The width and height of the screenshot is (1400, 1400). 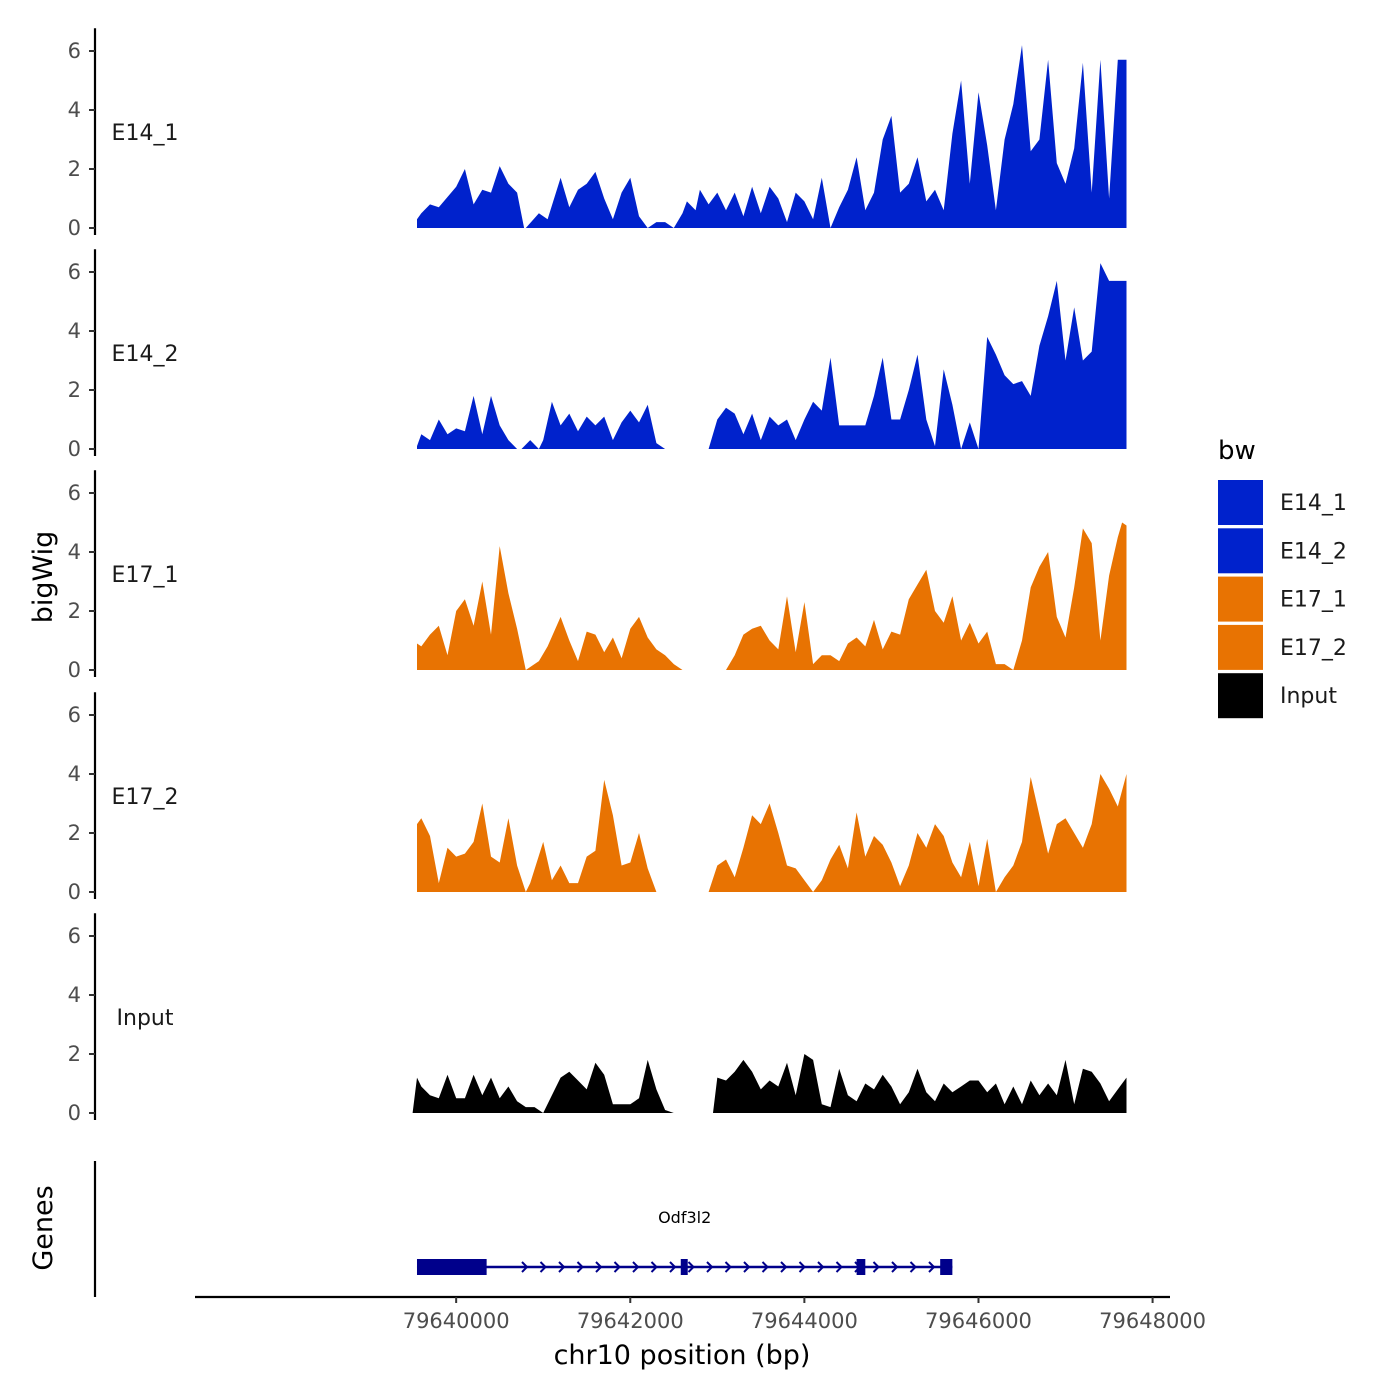 What do you see at coordinates (769, 1083) in the screenshot?
I see `signal-area-input` at bounding box center [769, 1083].